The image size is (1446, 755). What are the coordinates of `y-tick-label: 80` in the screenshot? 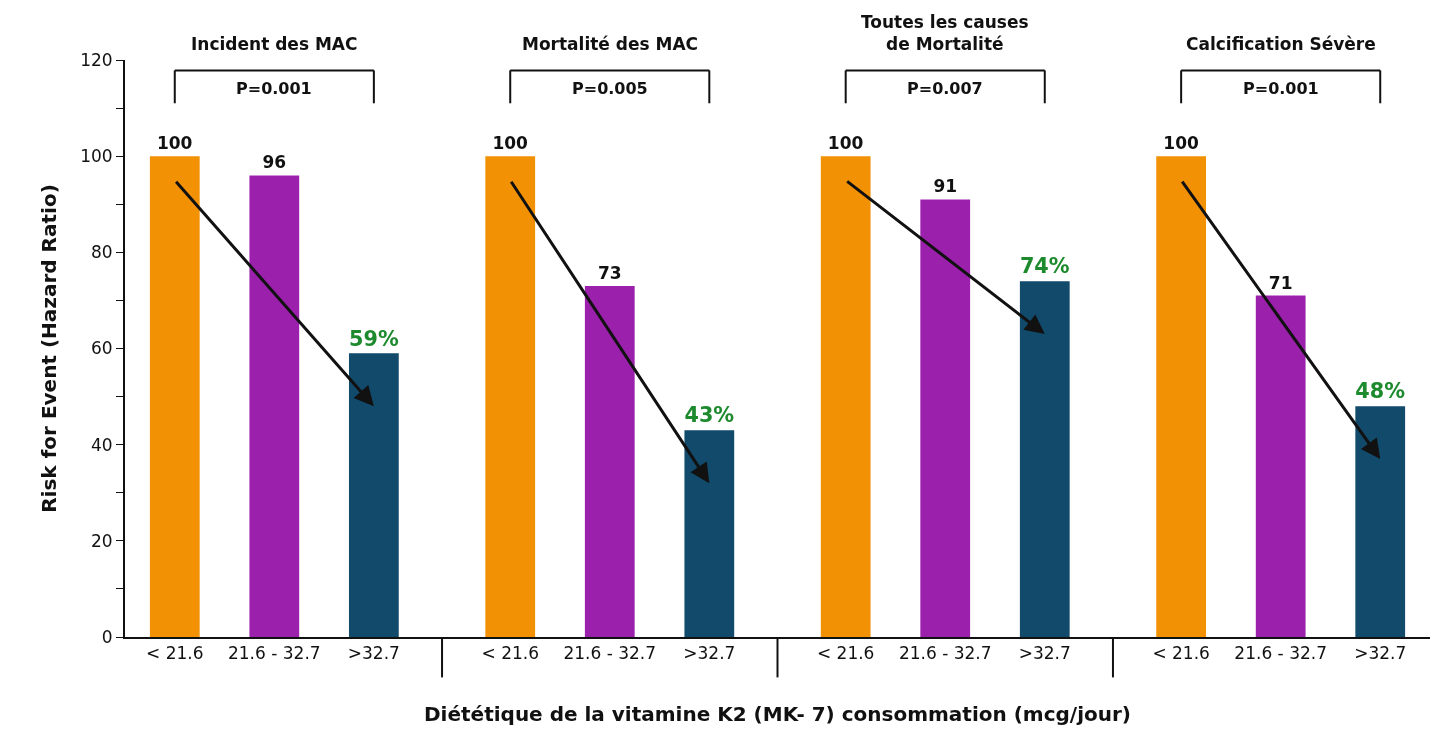 It's located at (101, 252).